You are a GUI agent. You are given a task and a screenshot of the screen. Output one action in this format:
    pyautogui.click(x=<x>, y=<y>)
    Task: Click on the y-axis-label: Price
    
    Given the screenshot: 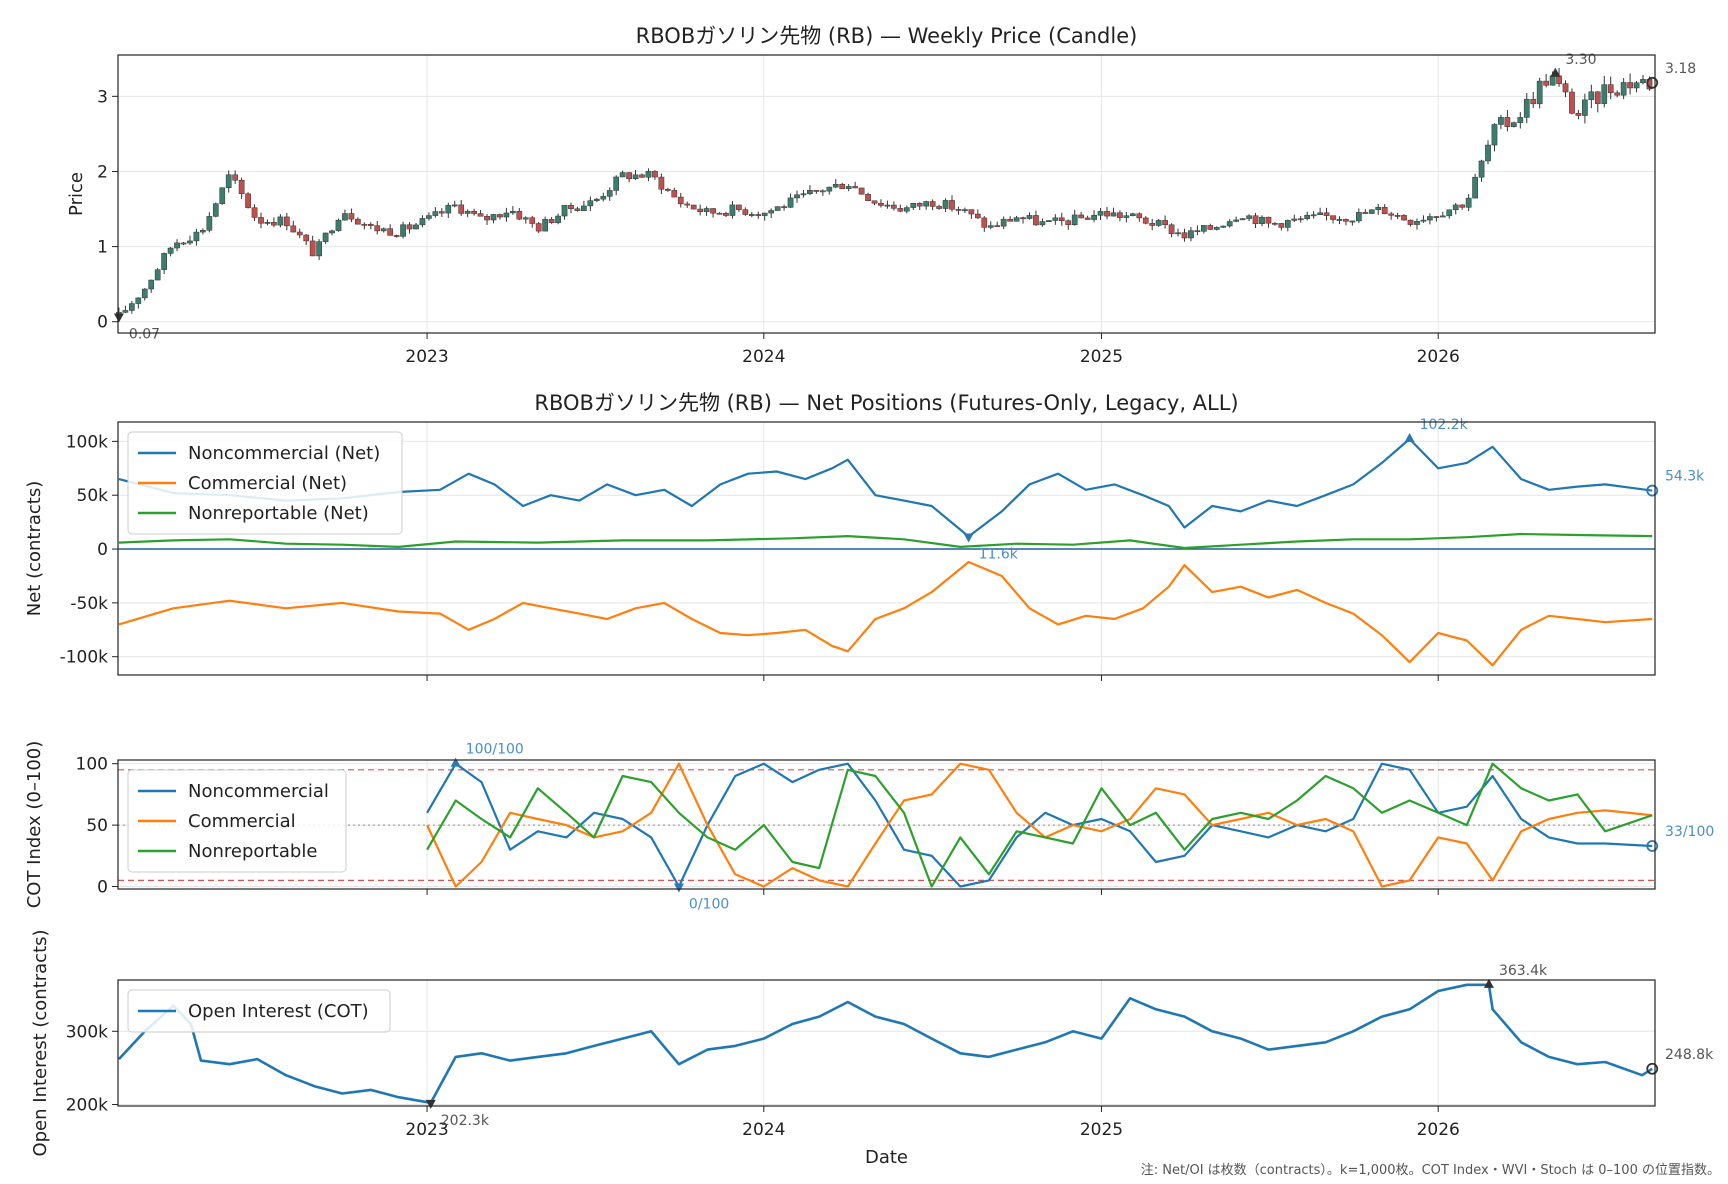 What is the action you would take?
    pyautogui.click(x=76, y=194)
    